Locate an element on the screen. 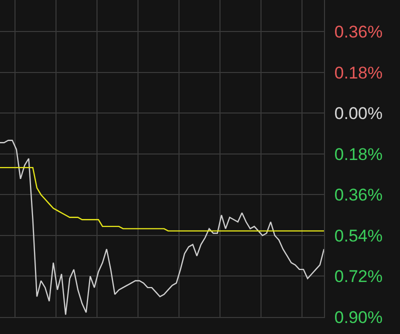 The height and width of the screenshot is (334, 400). y-tick-label: 0.00% is located at coordinates (358, 114).